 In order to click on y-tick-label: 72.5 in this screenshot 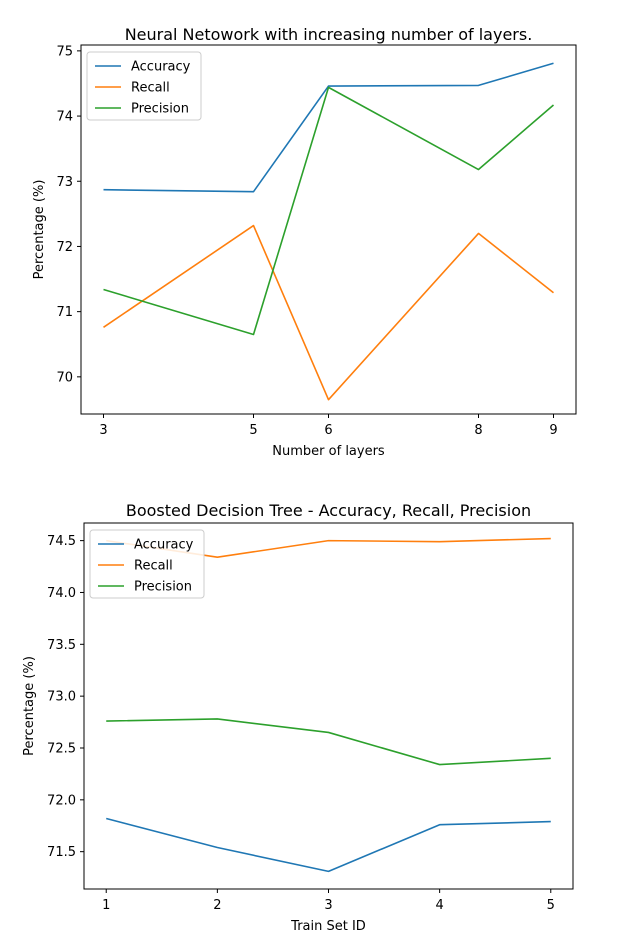, I will do `click(61, 748)`.